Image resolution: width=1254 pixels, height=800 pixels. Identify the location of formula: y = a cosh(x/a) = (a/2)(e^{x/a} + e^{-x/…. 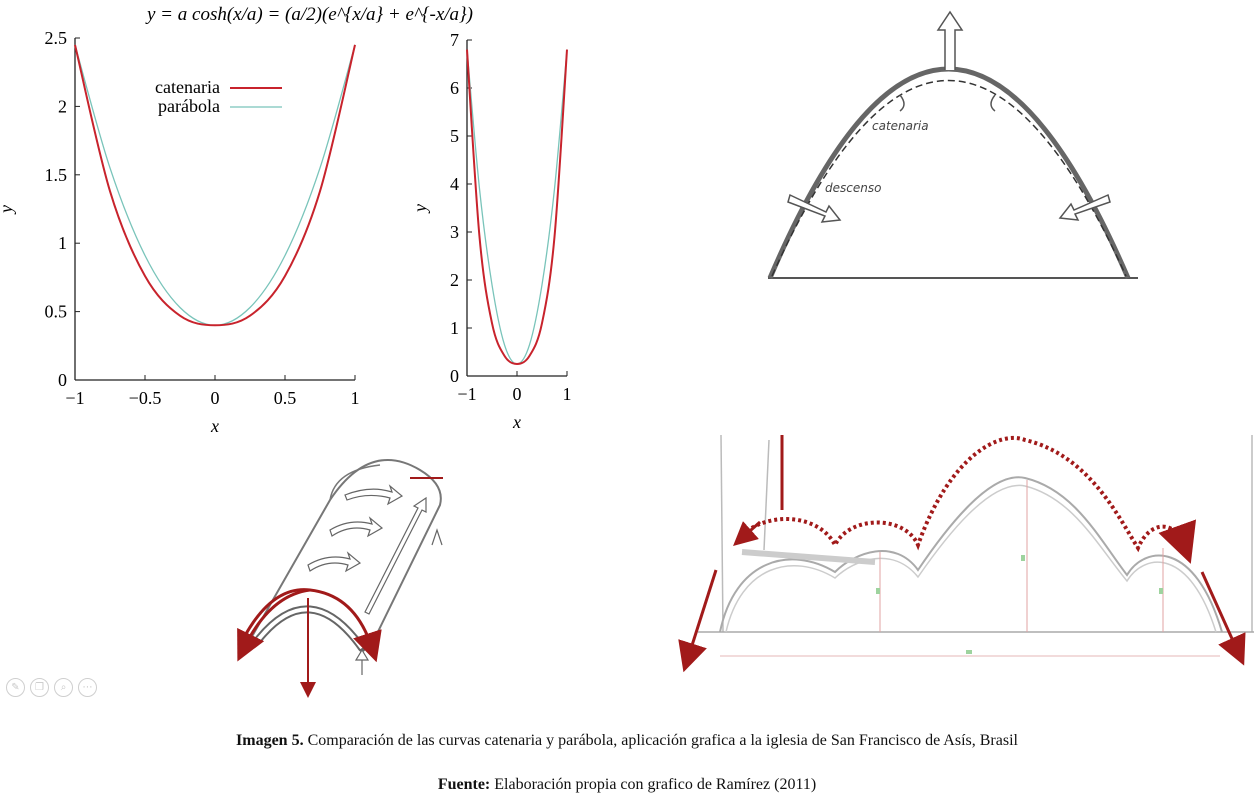
(309, 14).